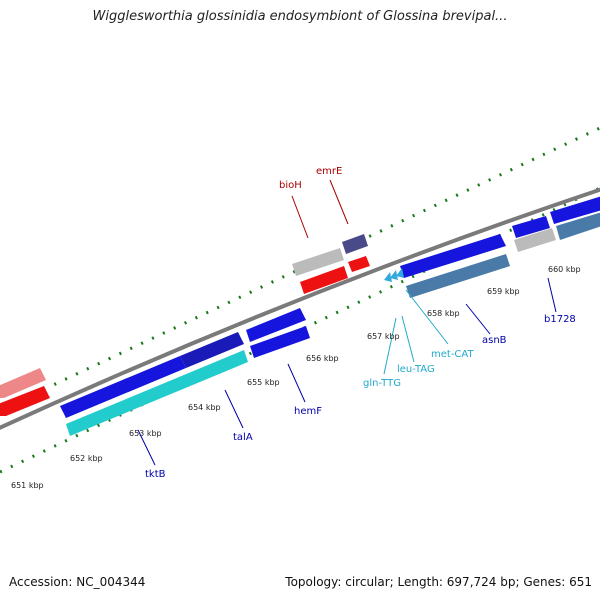 This screenshot has height=600, width=600. I want to click on gene-arrow-hemF, so click(280, 342).